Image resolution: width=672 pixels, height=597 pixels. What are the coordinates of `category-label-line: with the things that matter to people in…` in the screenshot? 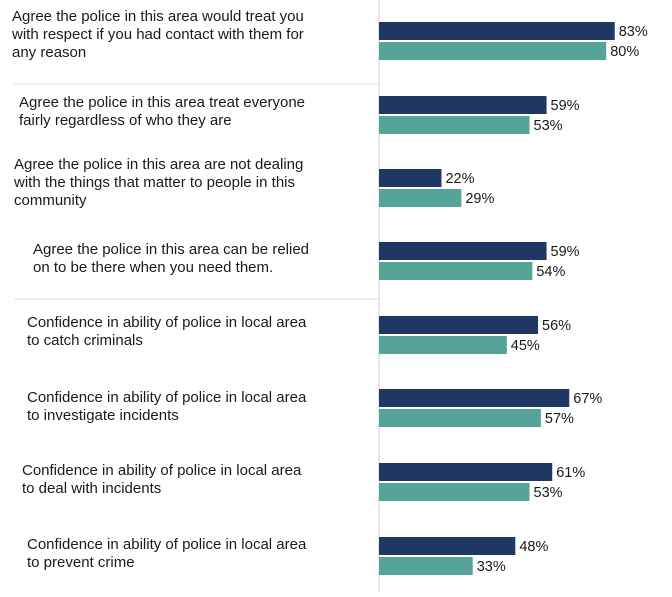 It's located at (154, 182).